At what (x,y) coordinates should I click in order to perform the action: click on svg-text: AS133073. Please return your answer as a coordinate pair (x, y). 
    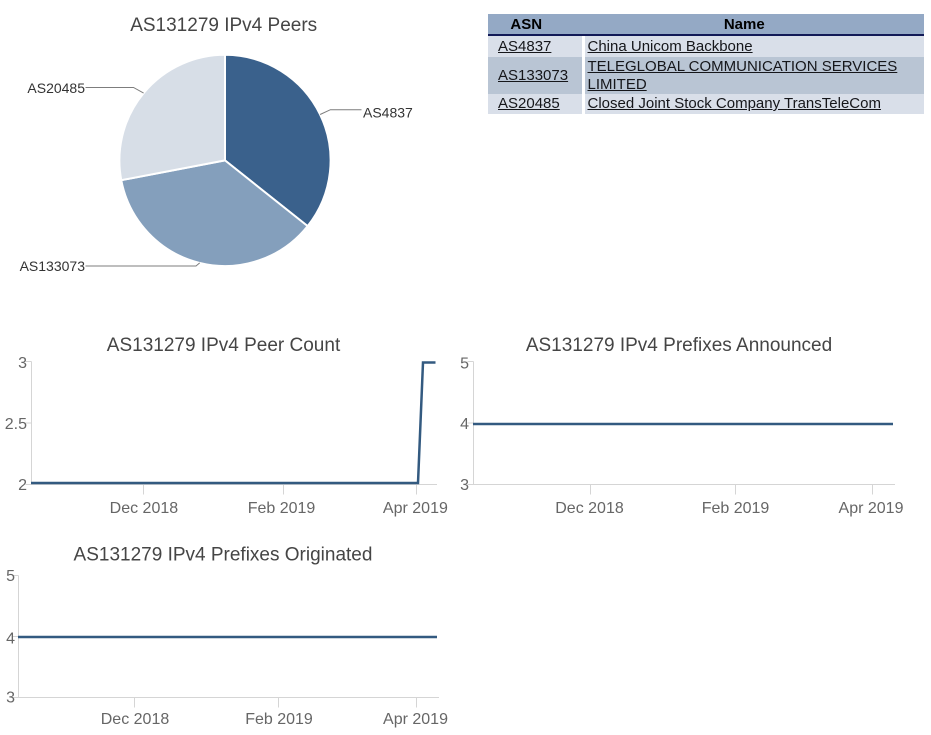
    Looking at the image, I should click on (53, 266).